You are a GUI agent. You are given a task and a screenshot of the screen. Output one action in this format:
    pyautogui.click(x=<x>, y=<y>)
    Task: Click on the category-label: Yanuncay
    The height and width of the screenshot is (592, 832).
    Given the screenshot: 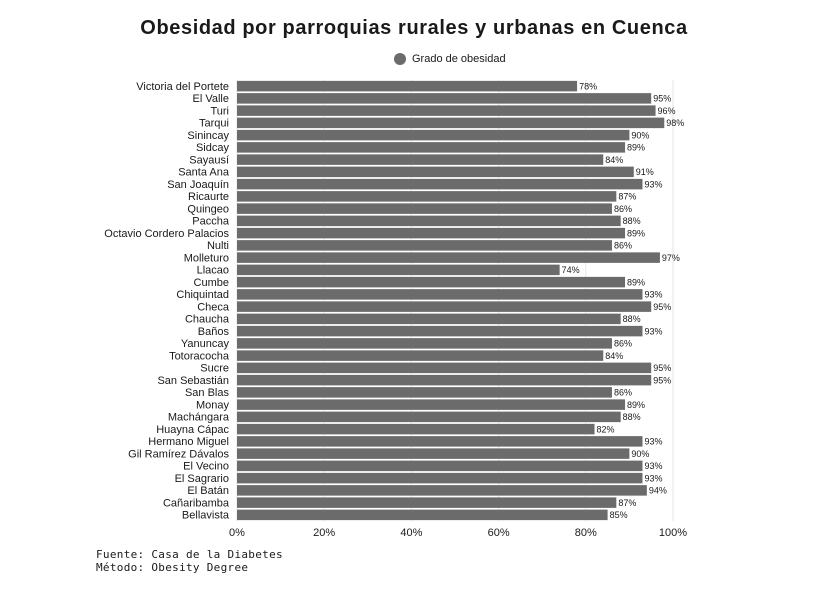 What is the action you would take?
    pyautogui.click(x=205, y=344)
    